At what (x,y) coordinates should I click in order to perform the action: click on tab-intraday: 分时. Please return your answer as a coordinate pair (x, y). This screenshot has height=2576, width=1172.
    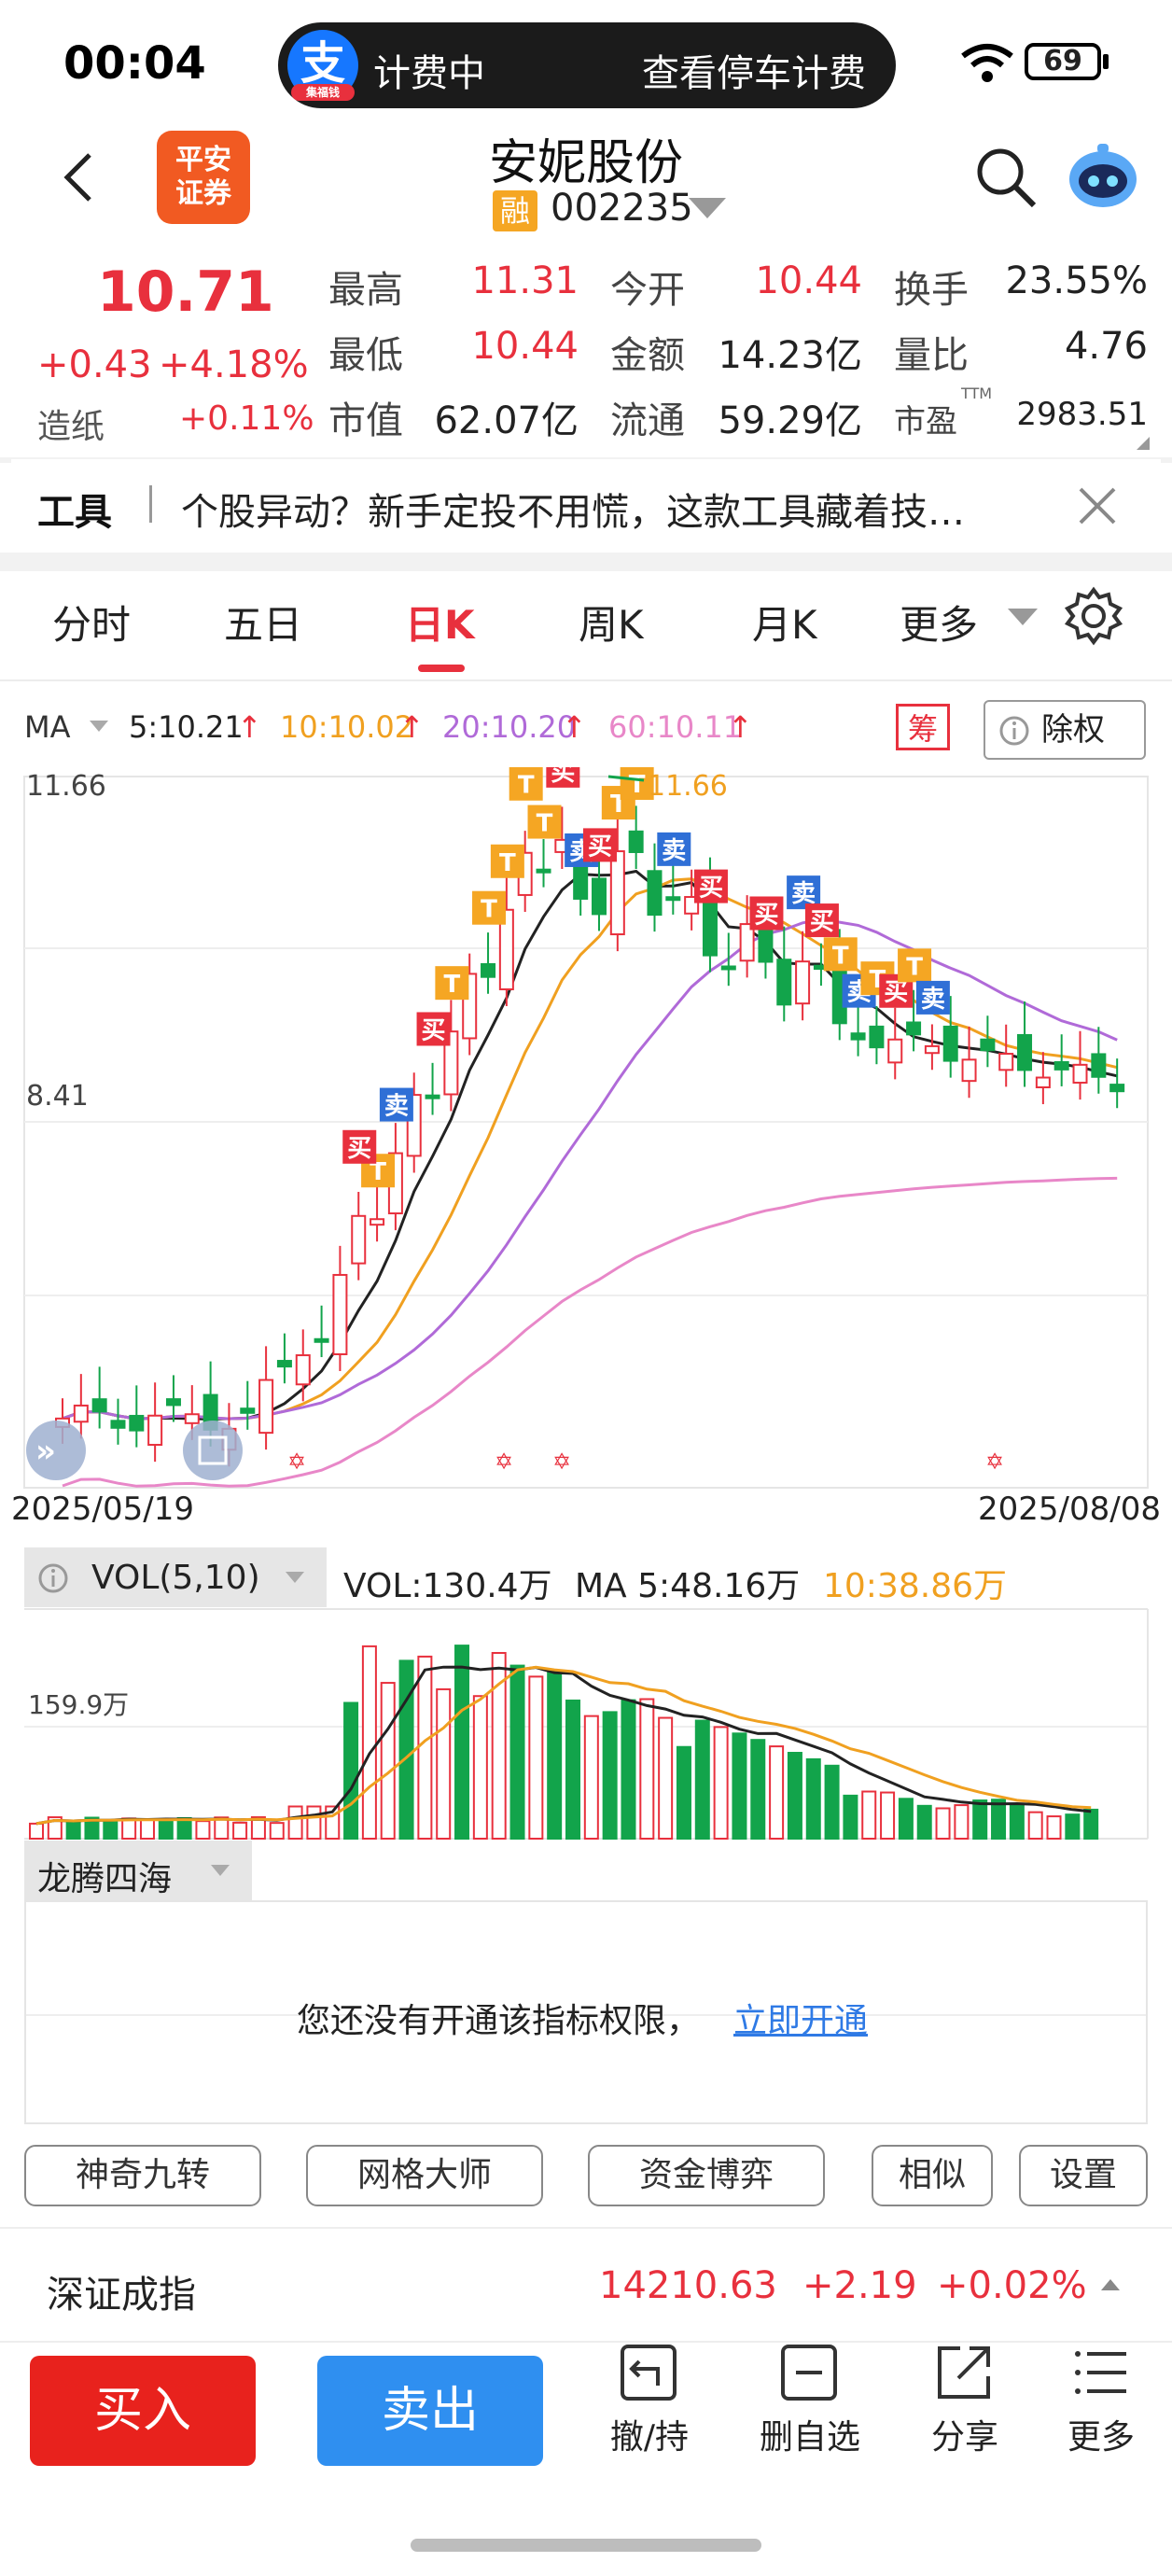
    Looking at the image, I should click on (92, 625).